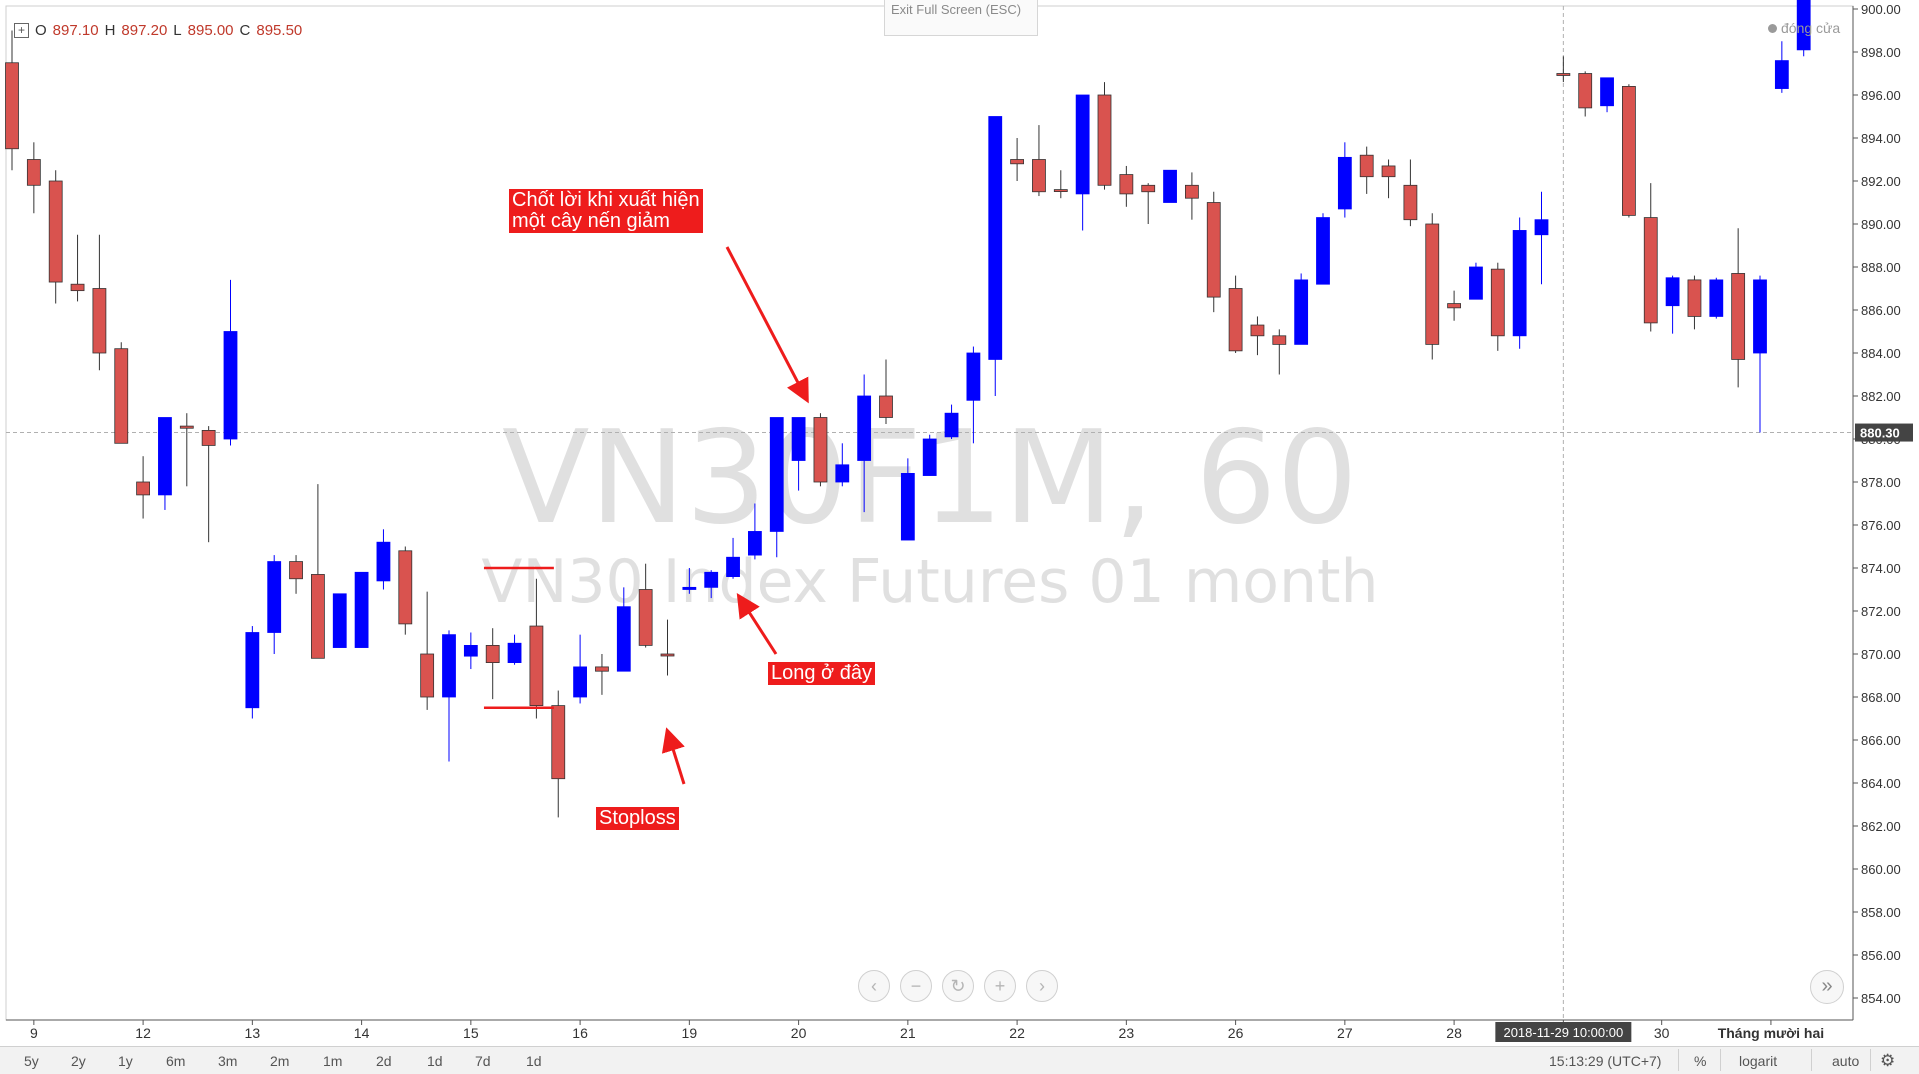 This screenshot has width=1919, height=1074. What do you see at coordinates (1000, 986) in the screenshot?
I see `zoom-in-icon: +` at bounding box center [1000, 986].